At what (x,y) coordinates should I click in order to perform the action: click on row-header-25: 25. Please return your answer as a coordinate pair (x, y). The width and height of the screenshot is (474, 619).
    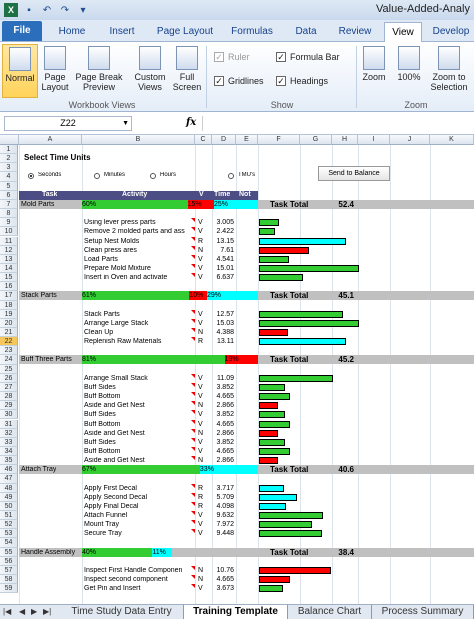
    Looking at the image, I should click on (9, 369).